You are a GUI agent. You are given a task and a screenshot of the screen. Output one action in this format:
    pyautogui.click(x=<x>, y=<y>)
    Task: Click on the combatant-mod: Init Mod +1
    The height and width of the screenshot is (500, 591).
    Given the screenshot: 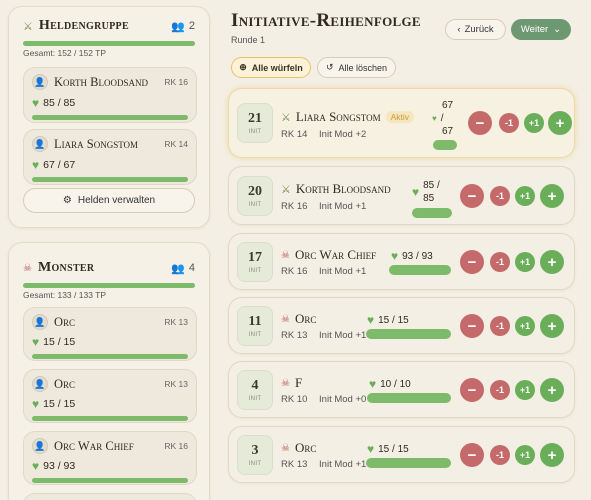 What is the action you would take?
    pyautogui.click(x=343, y=206)
    